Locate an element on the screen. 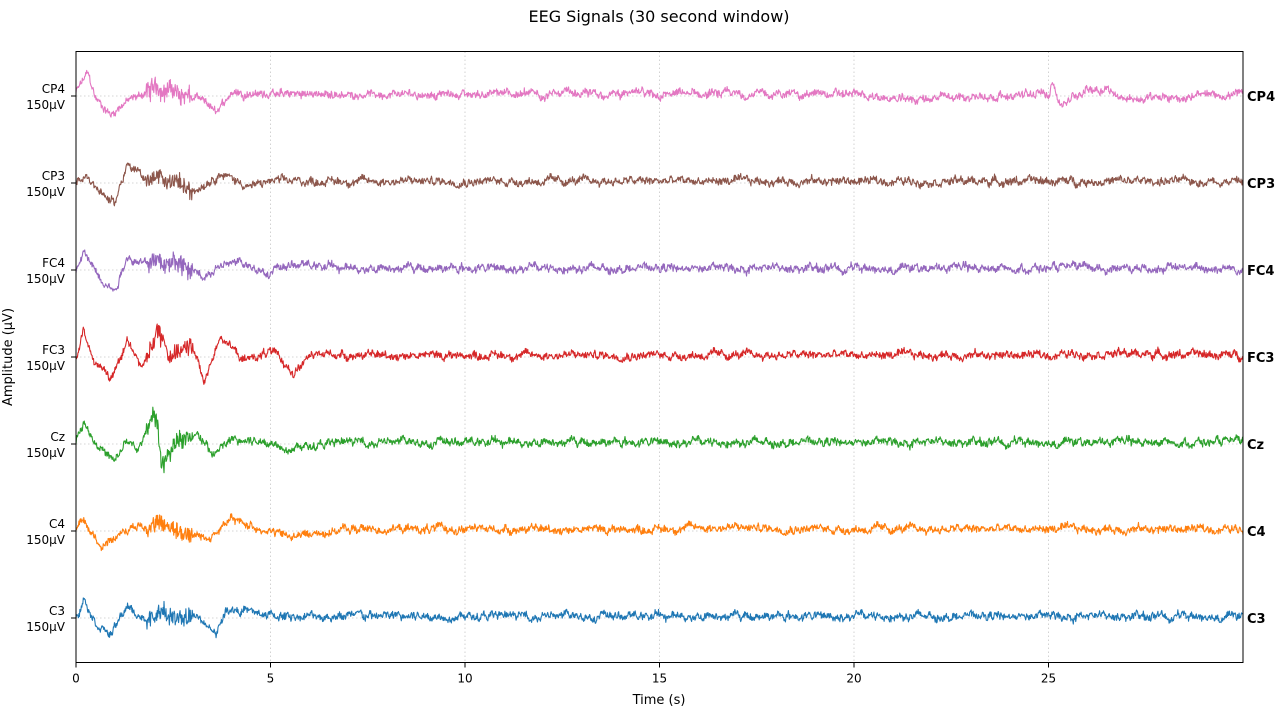 The image size is (1285, 716). channel-name-right: CP3 is located at coordinates (1261, 184).